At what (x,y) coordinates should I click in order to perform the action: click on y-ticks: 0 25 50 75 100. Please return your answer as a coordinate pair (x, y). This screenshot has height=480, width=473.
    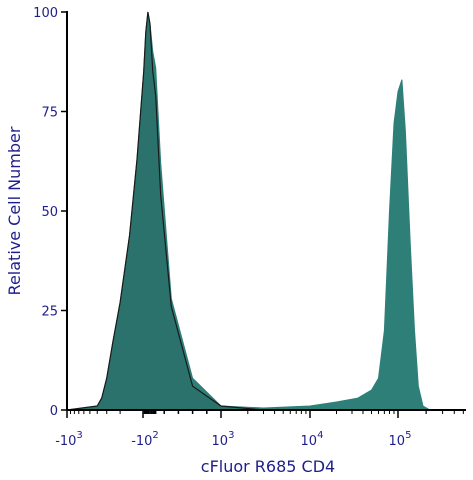
    Looking at the image, I should click on (50, 212).